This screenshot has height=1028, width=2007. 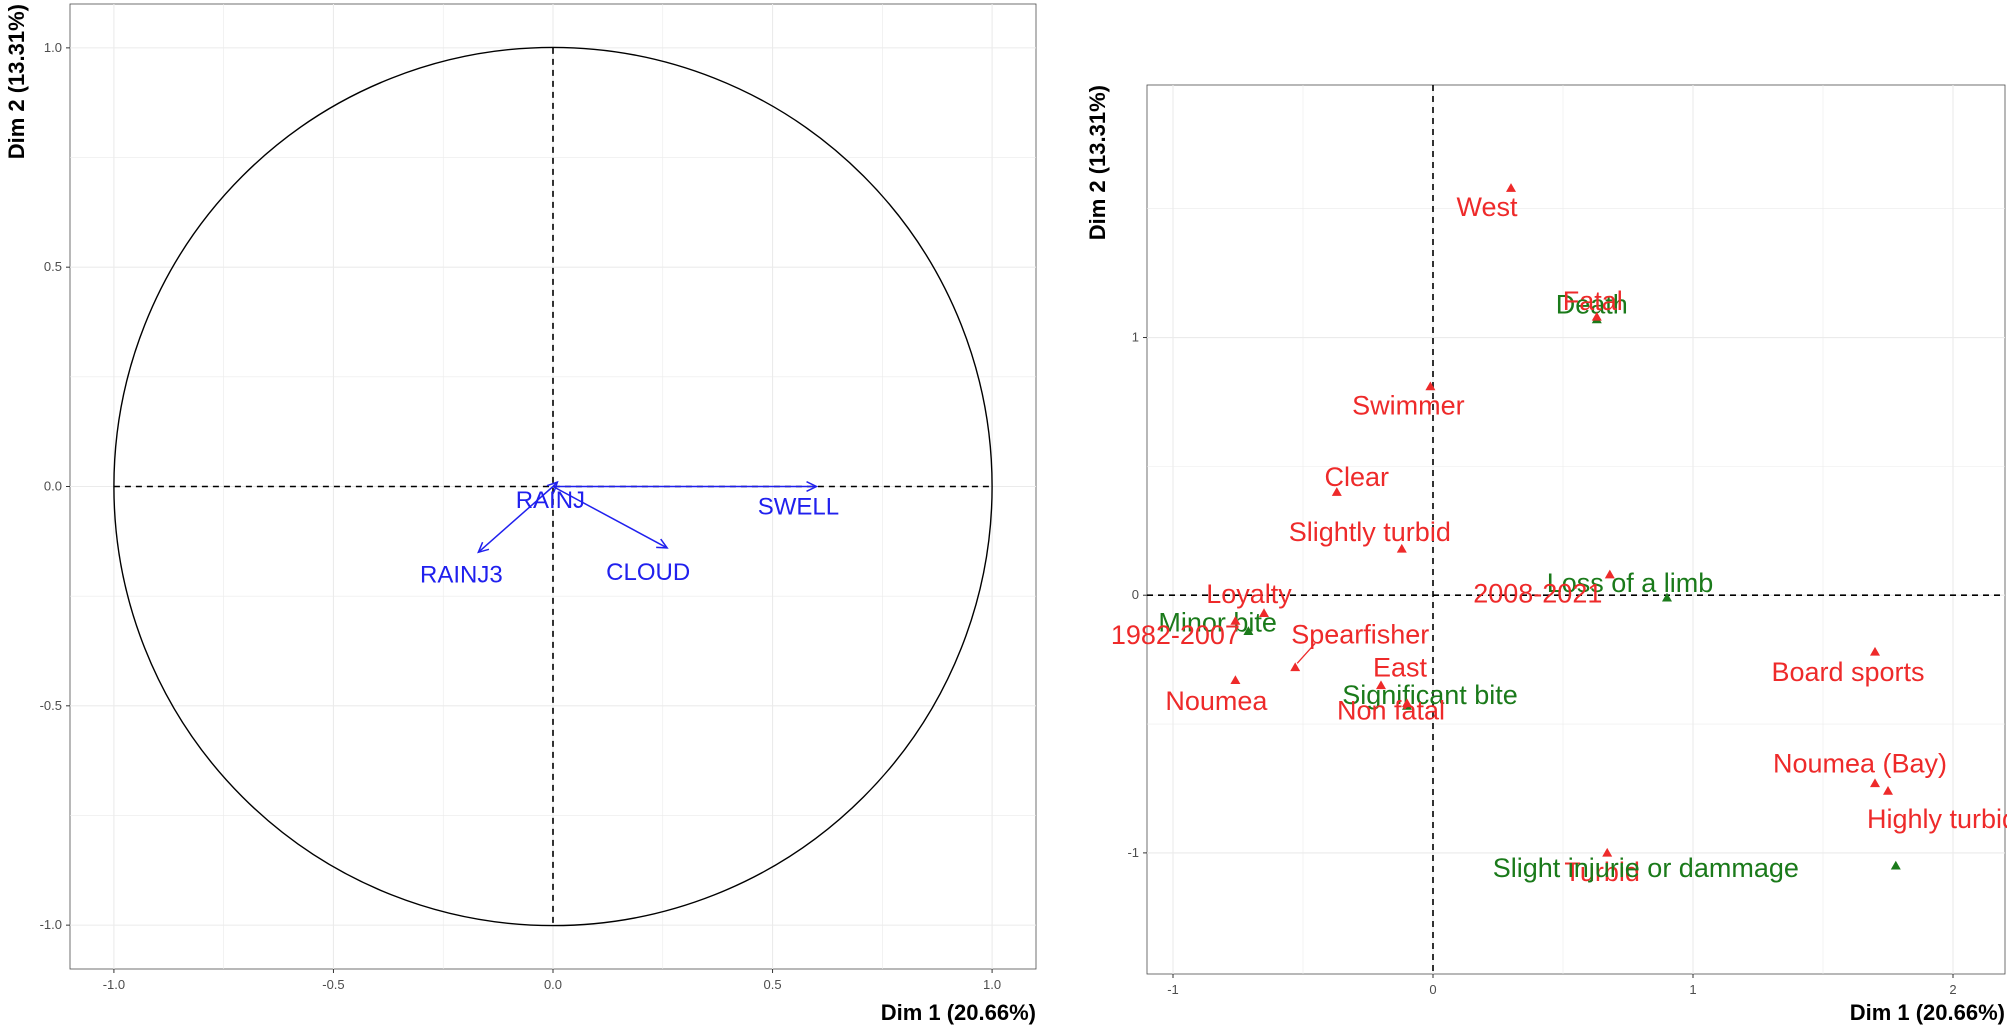 I want to click on variable-label-cloud: CLOUD, so click(x=648, y=572).